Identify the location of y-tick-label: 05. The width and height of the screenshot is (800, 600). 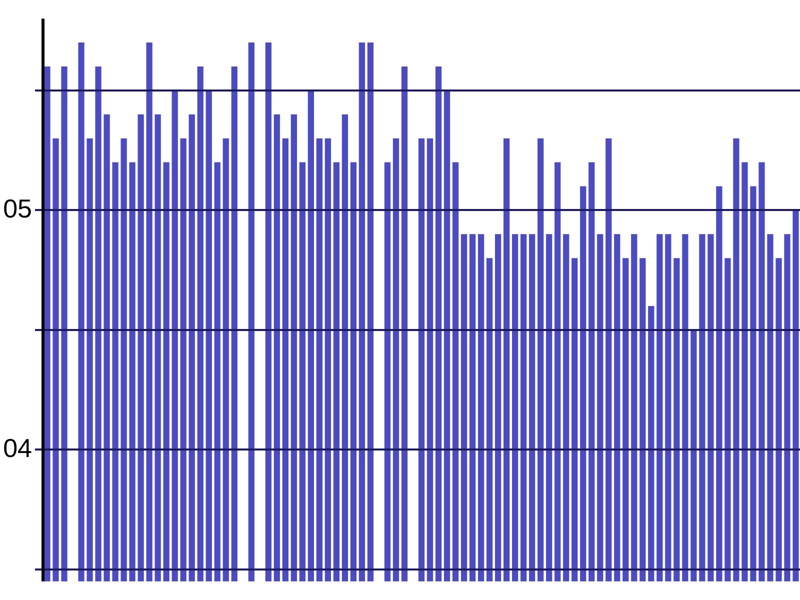
(17, 208).